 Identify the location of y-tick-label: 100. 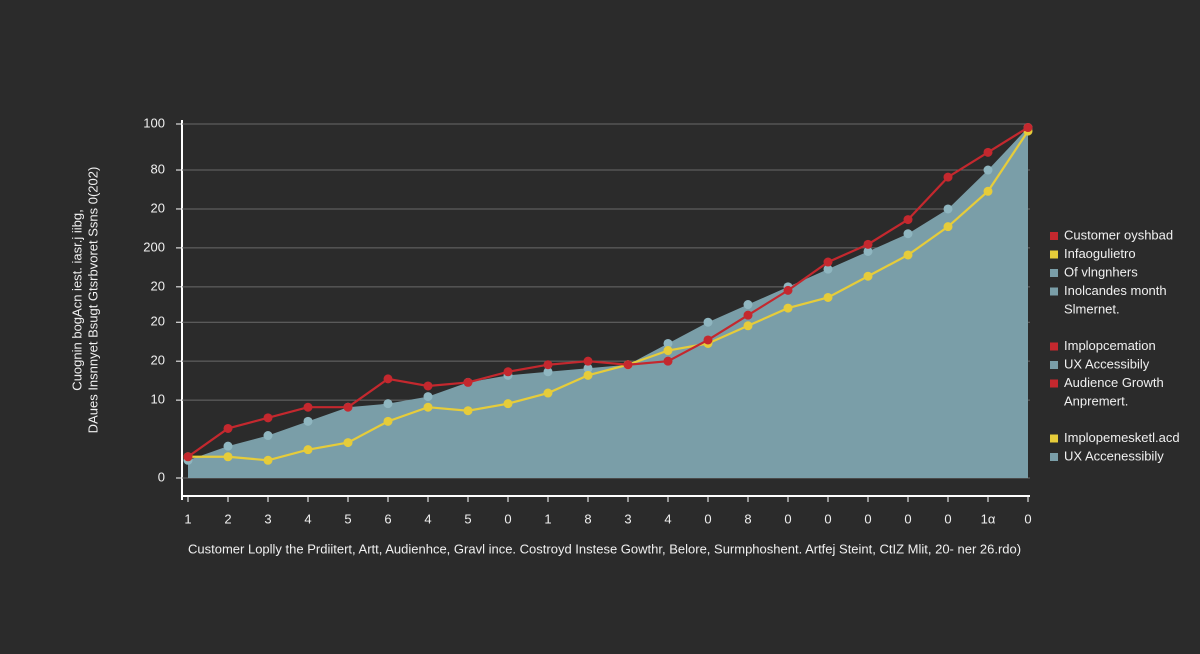
(154, 122).